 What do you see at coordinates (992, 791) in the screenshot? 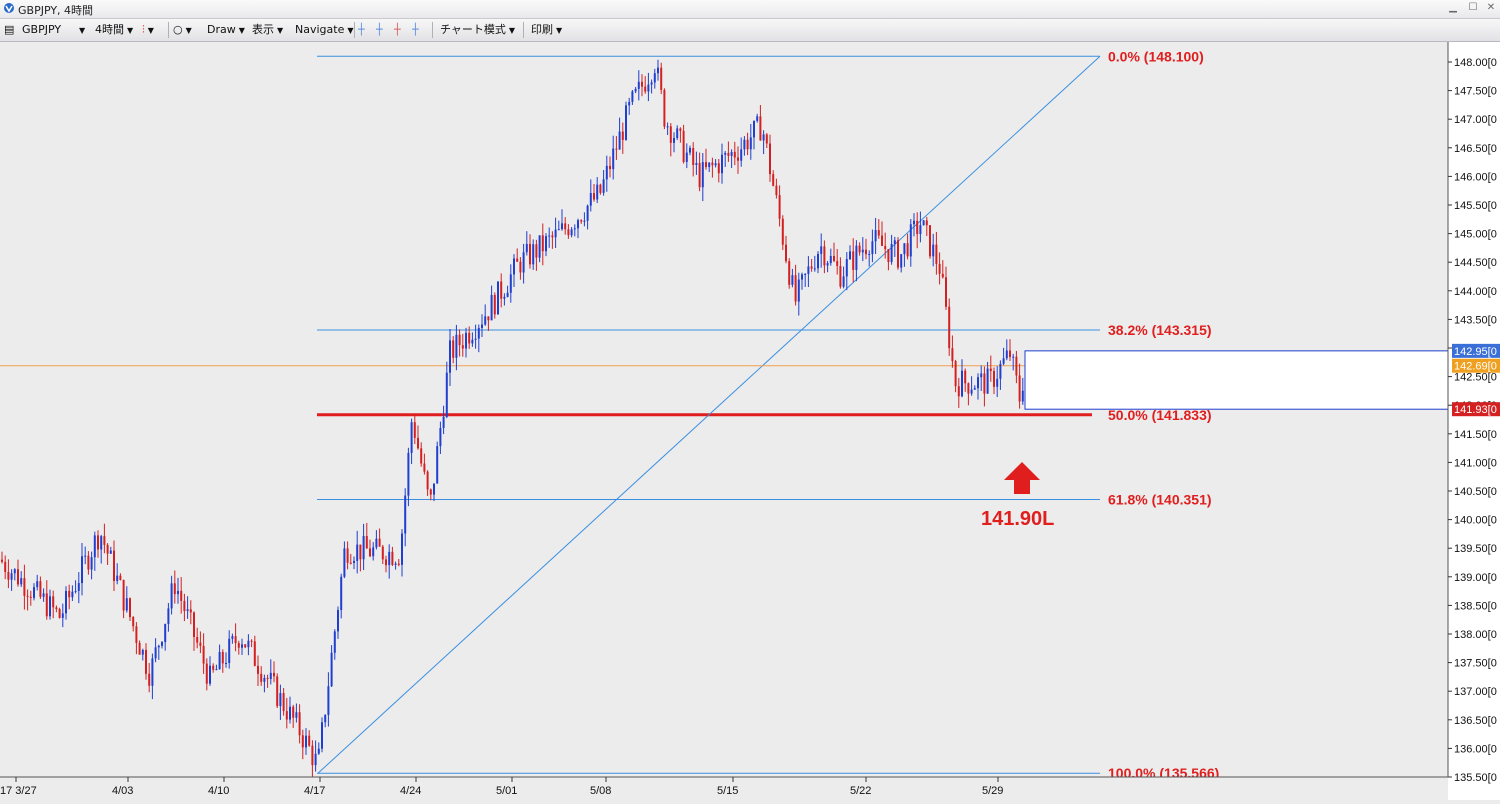
I see `date-tick-label: 5/29` at bounding box center [992, 791].